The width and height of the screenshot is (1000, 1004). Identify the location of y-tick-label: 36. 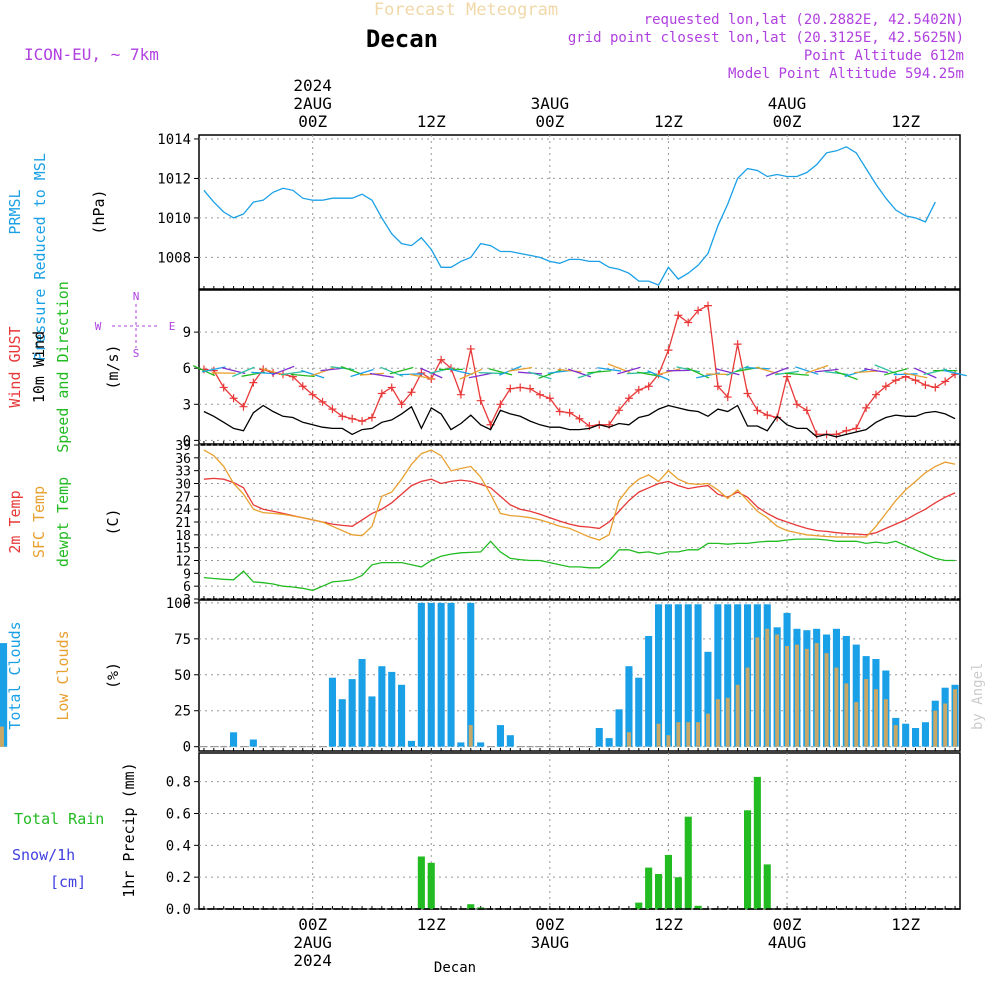
(183, 459).